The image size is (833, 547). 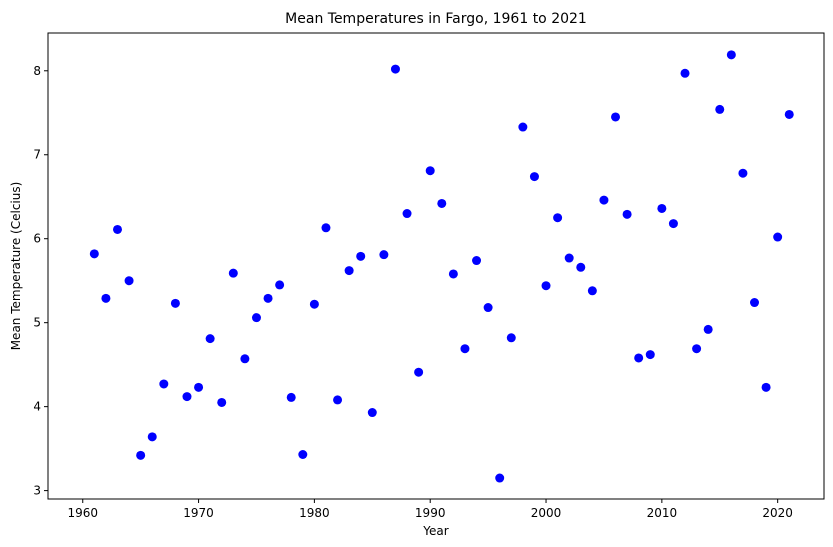 I want to click on y-tick-label: 4, so click(x=37, y=407).